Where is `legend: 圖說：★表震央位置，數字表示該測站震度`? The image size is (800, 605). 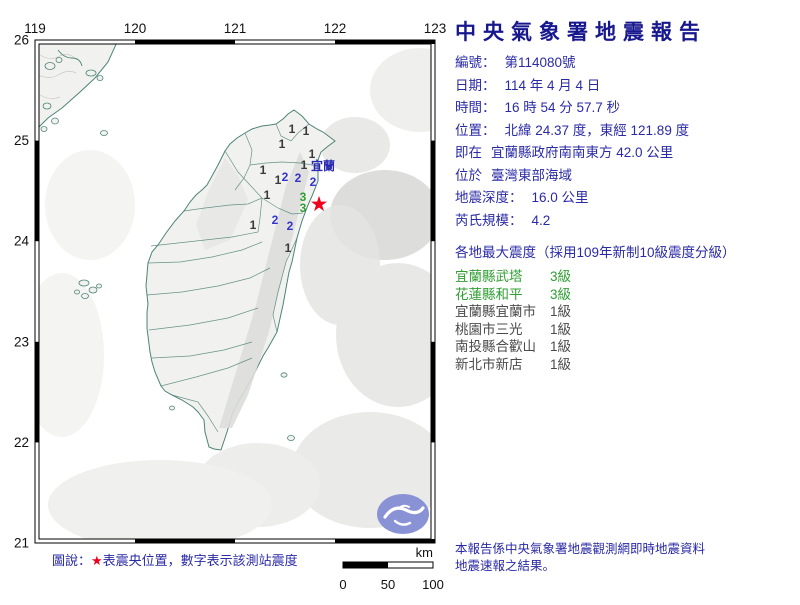
legend: 圖說：★表震央位置，數字表示該測站震度 is located at coordinates (175, 560).